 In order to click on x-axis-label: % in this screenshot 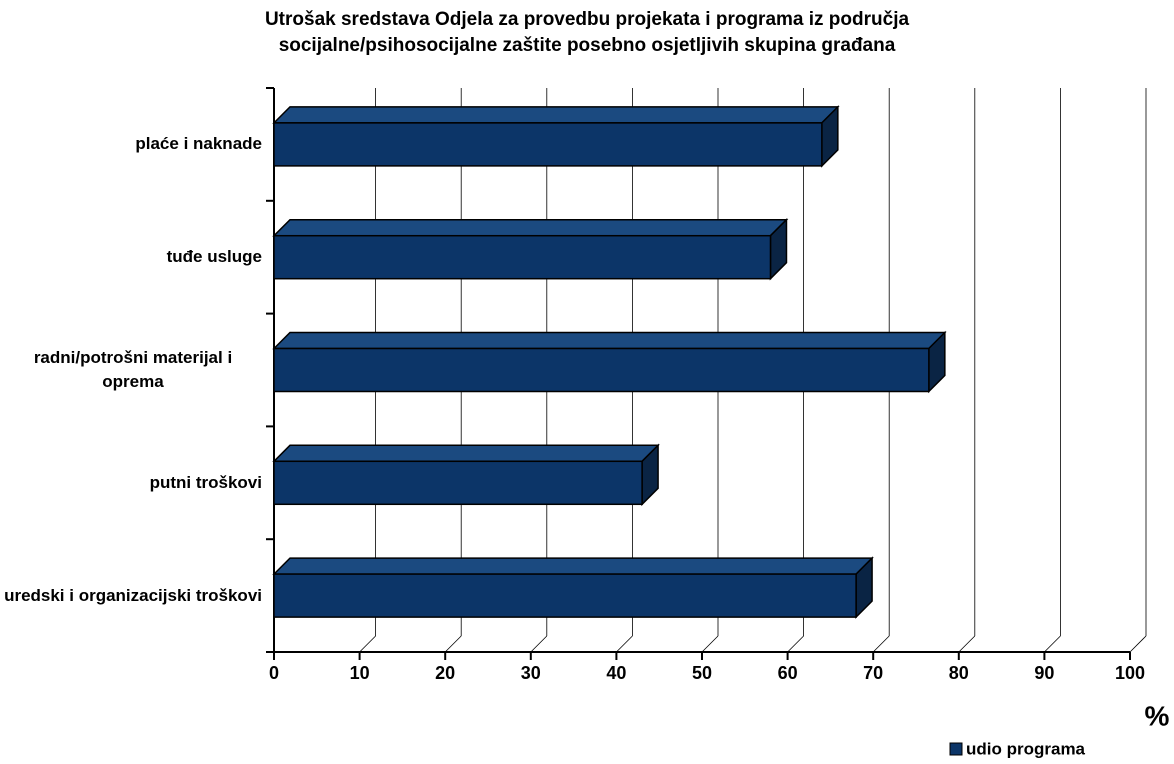, I will do `click(1157, 715)`.